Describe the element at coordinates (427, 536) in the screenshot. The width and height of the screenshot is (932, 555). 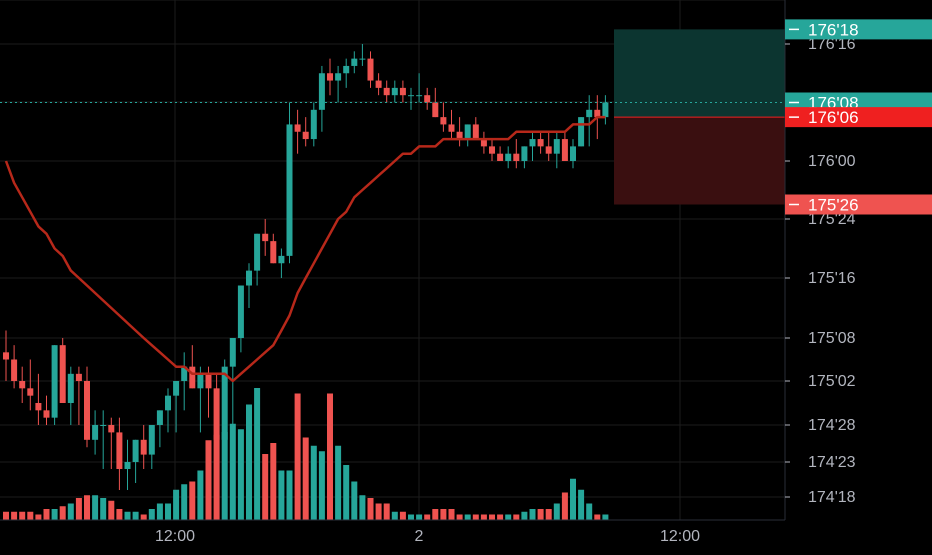
I see `time-scale: 12:00 2 12:00` at that location.